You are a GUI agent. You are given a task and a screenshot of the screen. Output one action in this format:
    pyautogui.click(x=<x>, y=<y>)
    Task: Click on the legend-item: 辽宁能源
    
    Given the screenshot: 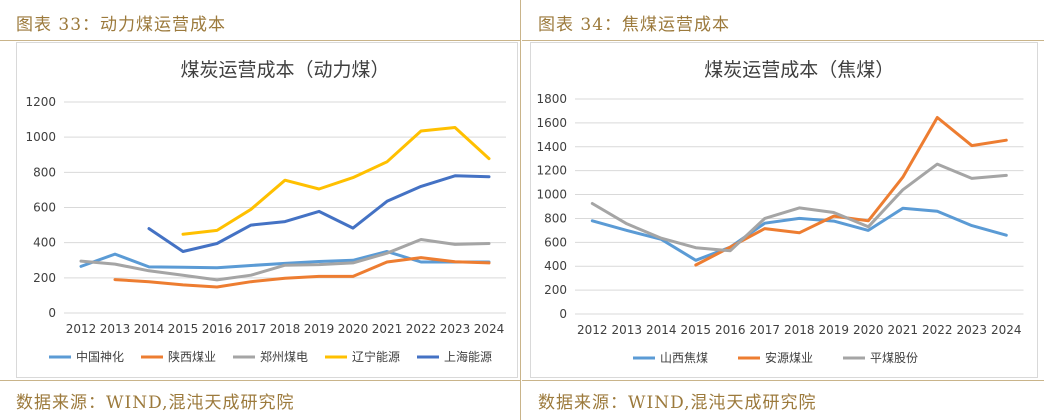 What is the action you would take?
    pyautogui.click(x=362, y=356)
    